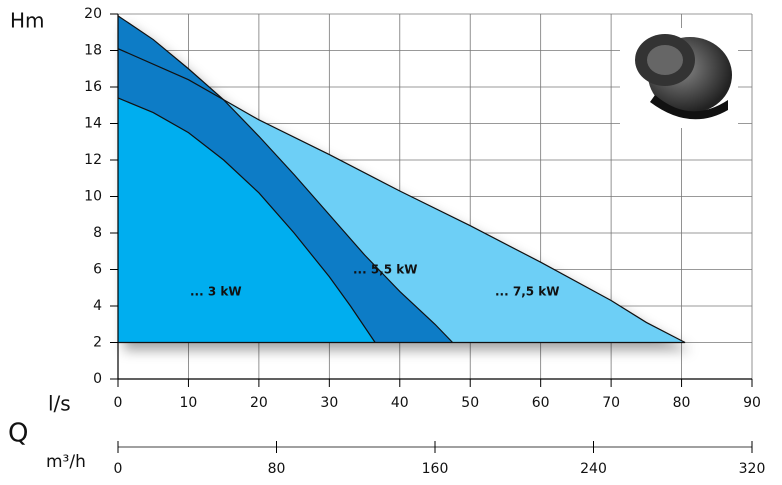 Image resolution: width=782 pixels, height=485 pixels. What do you see at coordinates (752, 469) in the screenshot?
I see `x2-tick-label: 320` at bounding box center [752, 469].